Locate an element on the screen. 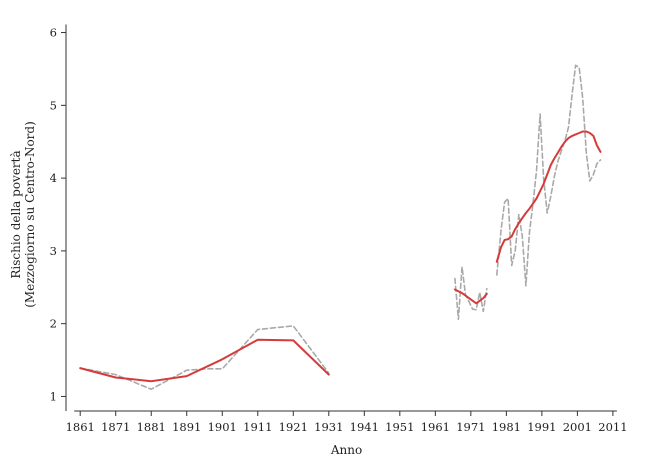 The height and width of the screenshot is (467, 645). x-tick-label: 1941 is located at coordinates (364, 427).